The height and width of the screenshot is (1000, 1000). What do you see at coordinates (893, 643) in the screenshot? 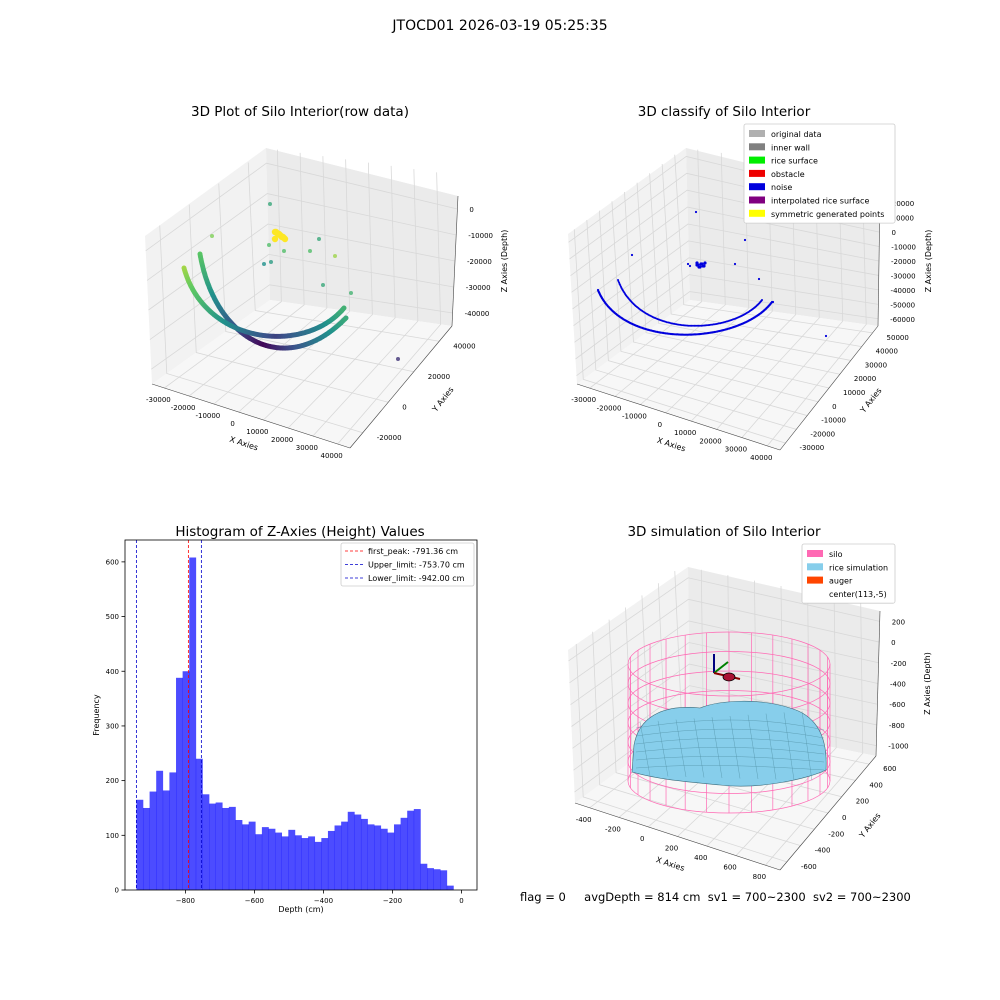
I see `p4-ztick-label: 0` at bounding box center [893, 643].